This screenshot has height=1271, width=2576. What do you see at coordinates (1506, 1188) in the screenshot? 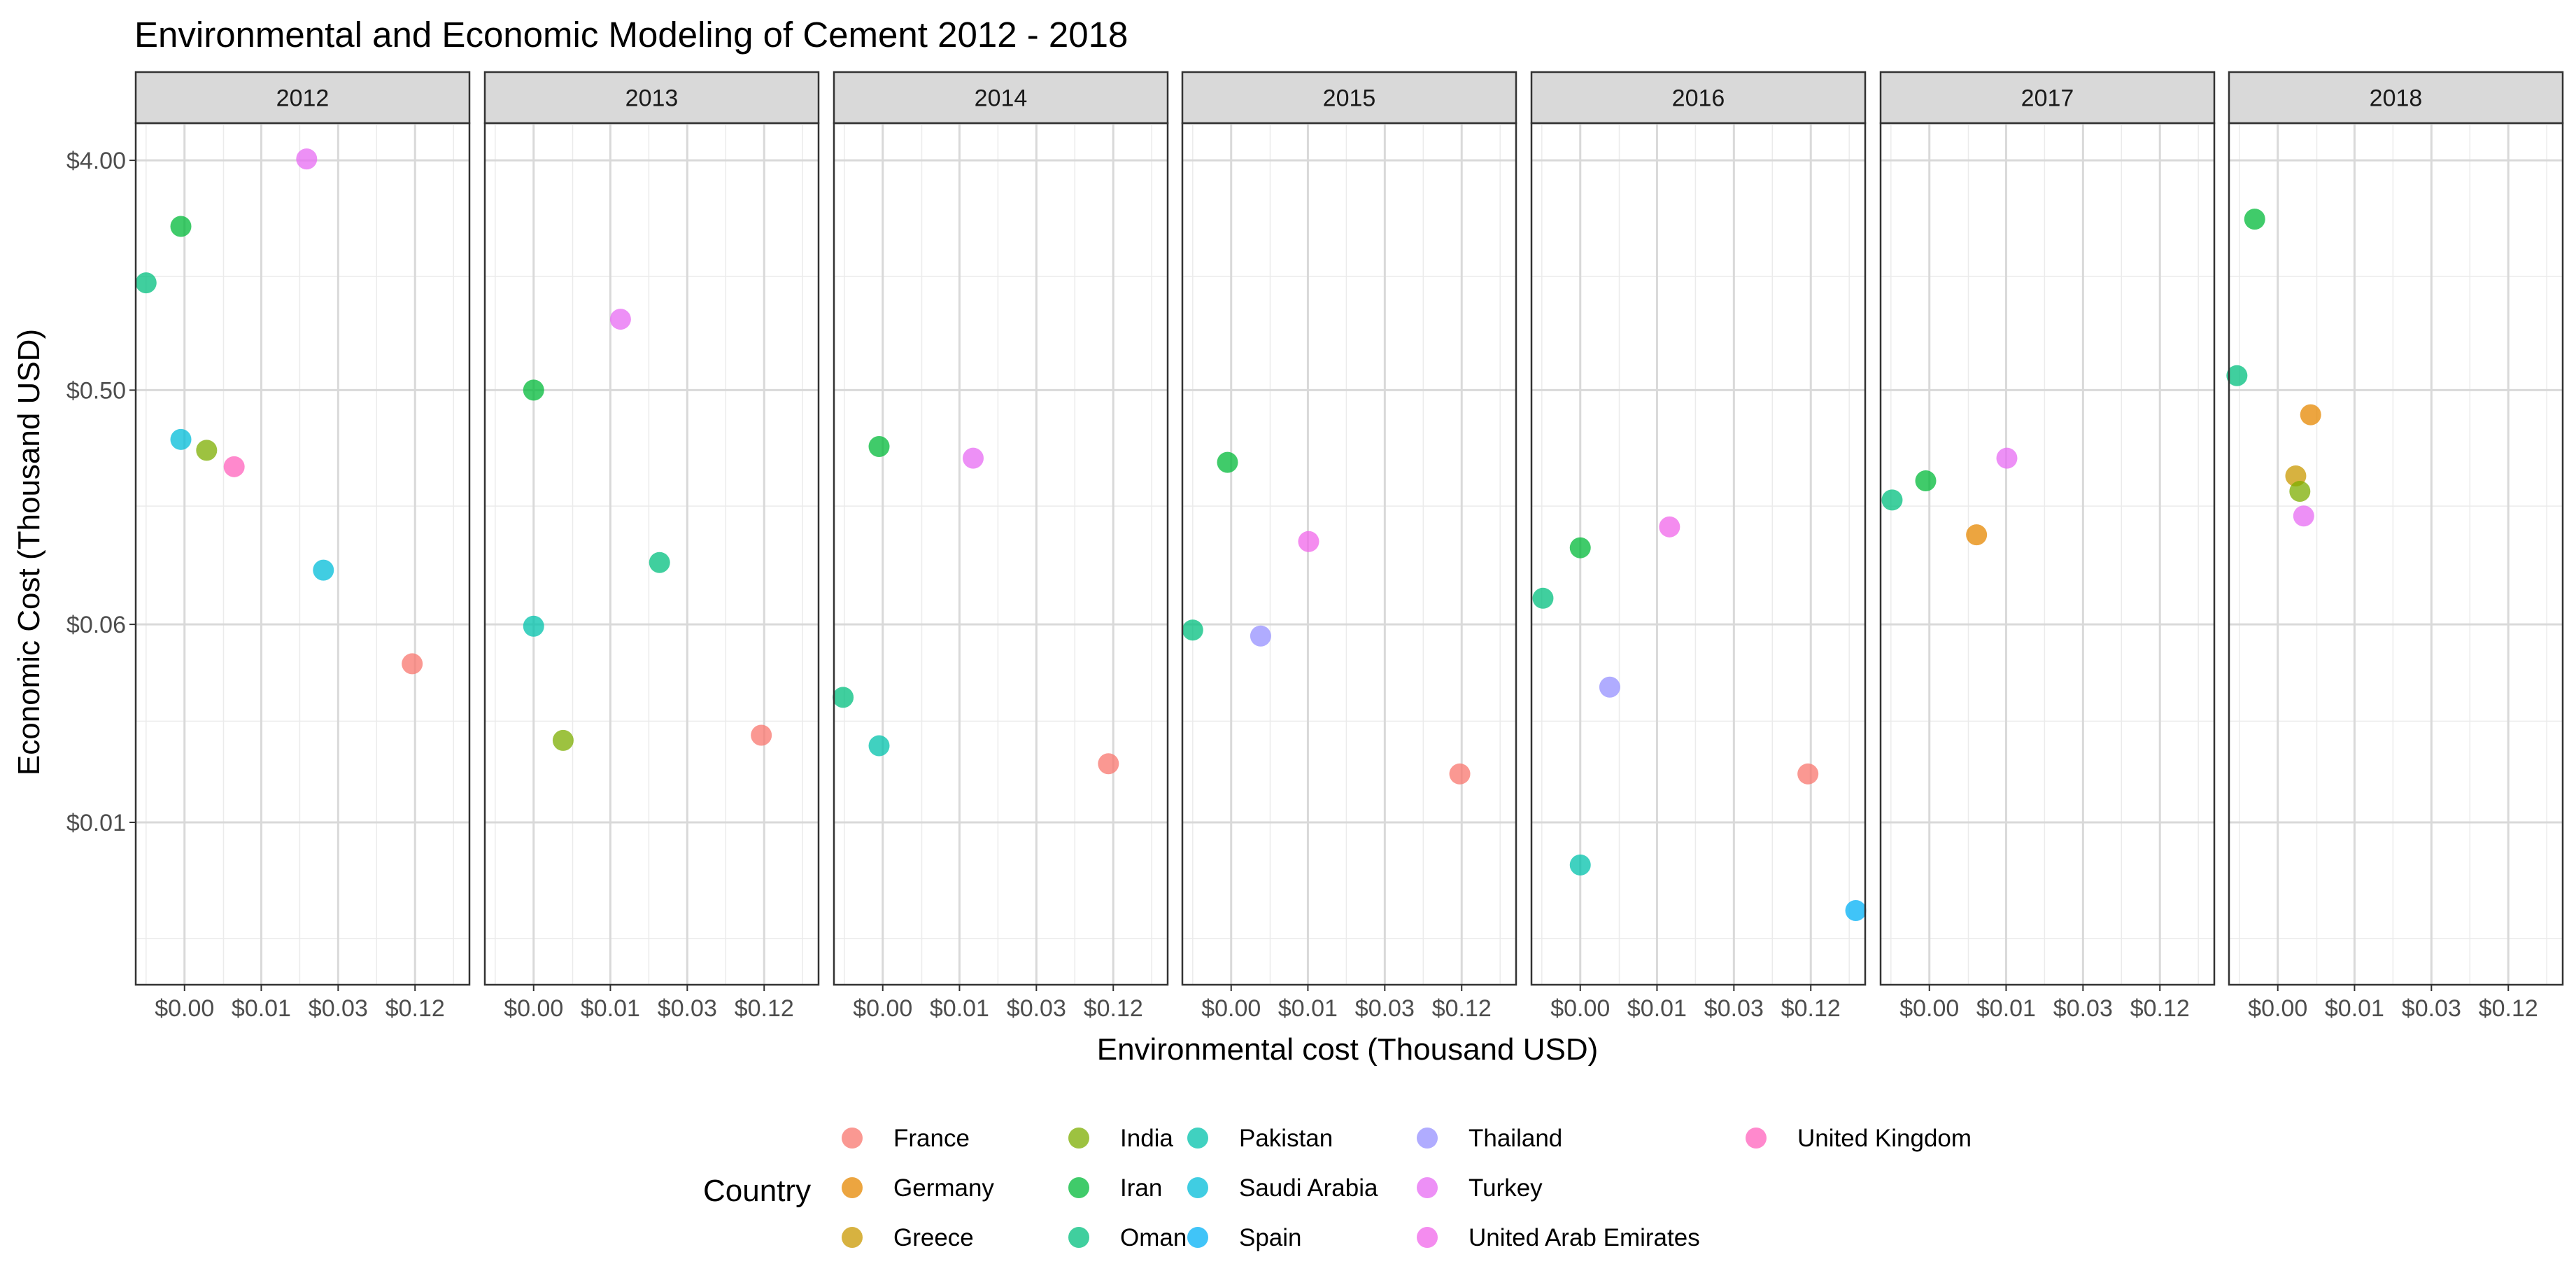
I see `legend-label: Turkey` at bounding box center [1506, 1188].